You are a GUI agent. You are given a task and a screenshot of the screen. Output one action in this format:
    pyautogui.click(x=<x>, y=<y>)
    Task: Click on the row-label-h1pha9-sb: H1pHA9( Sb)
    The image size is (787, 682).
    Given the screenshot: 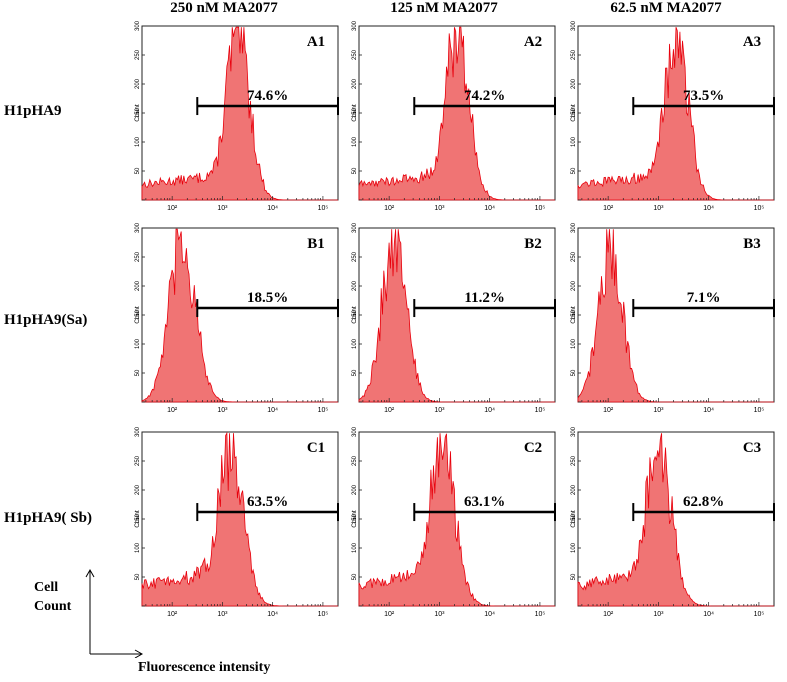 What is the action you would take?
    pyautogui.click(x=48, y=518)
    